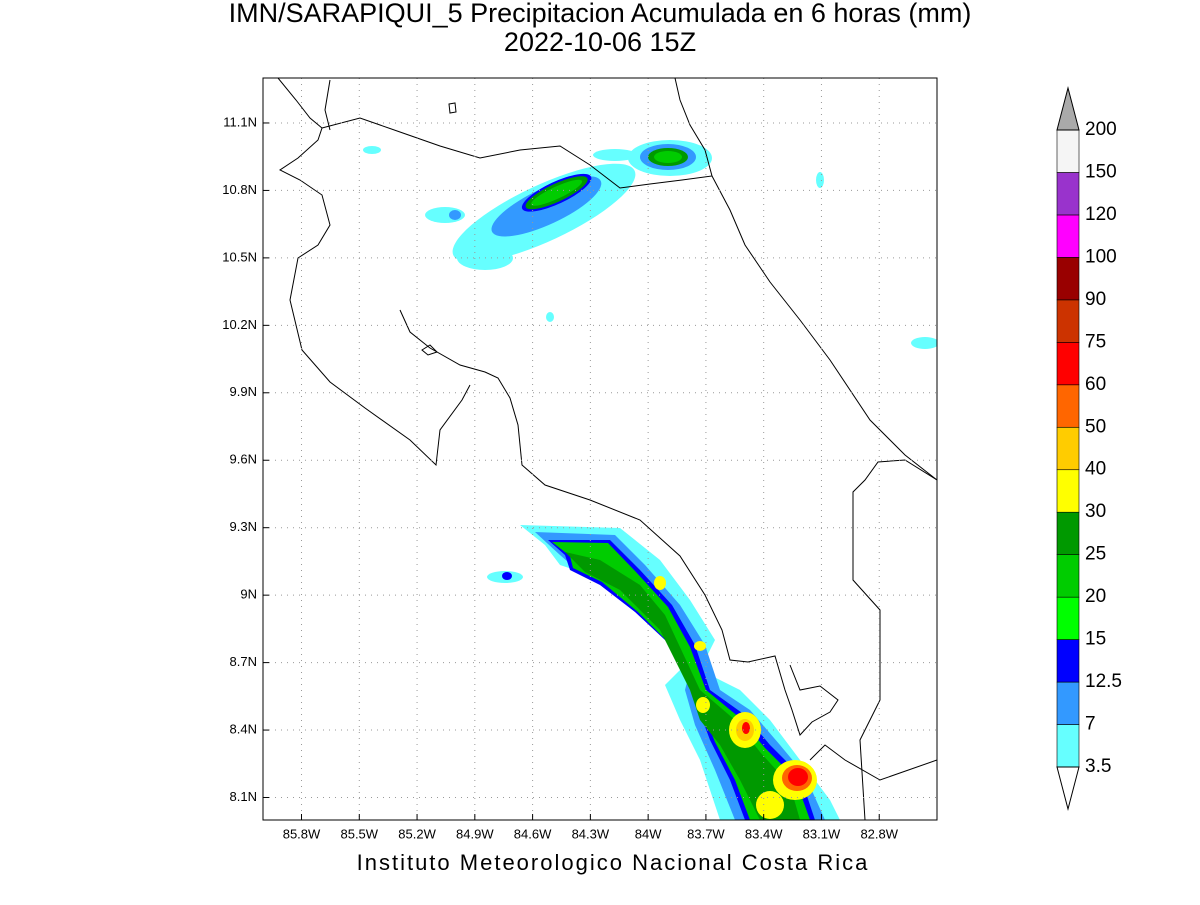 The width and height of the screenshot is (1200, 905). What do you see at coordinates (243, 391) in the screenshot?
I see `y-tick-label: 9.9N` at bounding box center [243, 391].